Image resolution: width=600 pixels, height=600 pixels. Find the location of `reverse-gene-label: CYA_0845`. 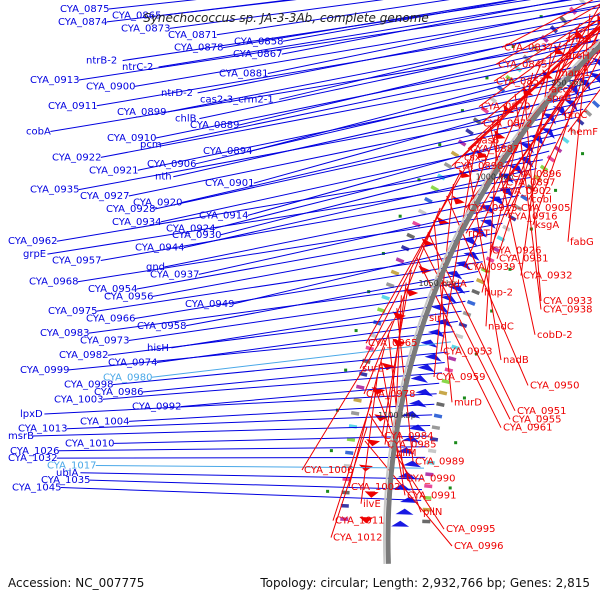

reverse-gene-label: CYA_0845 is located at coordinates (522, 64).